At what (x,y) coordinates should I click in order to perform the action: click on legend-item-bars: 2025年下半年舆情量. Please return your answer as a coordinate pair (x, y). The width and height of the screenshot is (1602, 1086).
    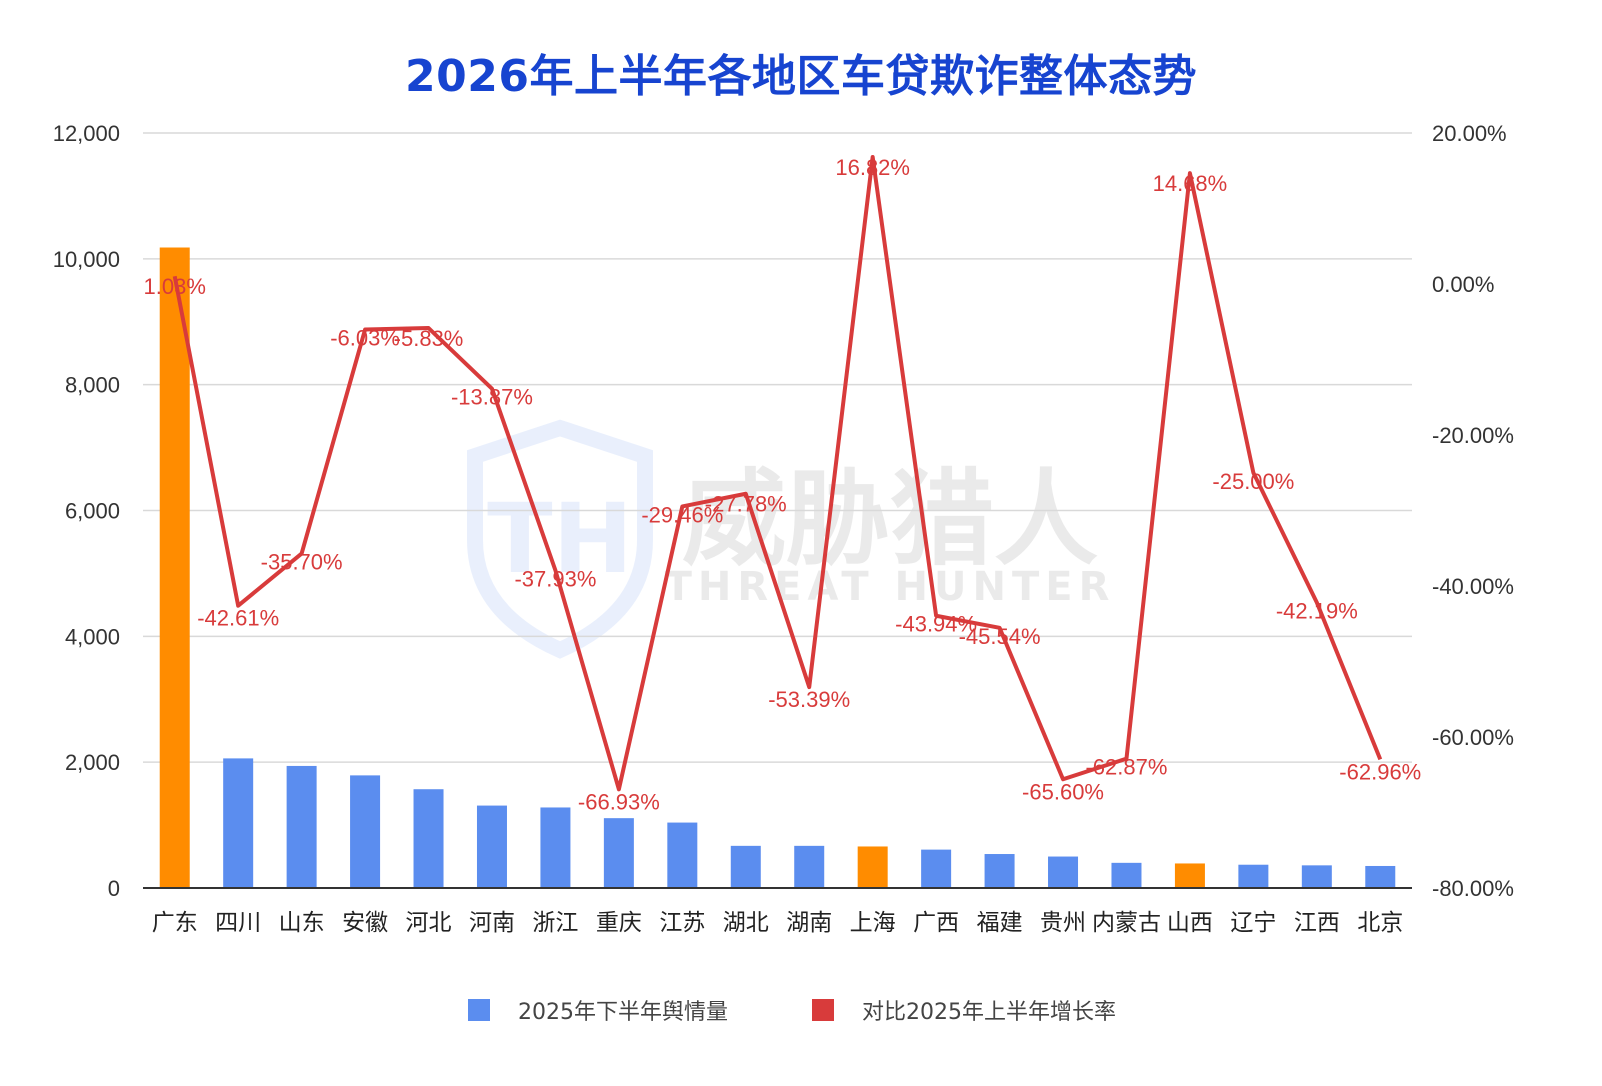
    Looking at the image, I should click on (598, 1010).